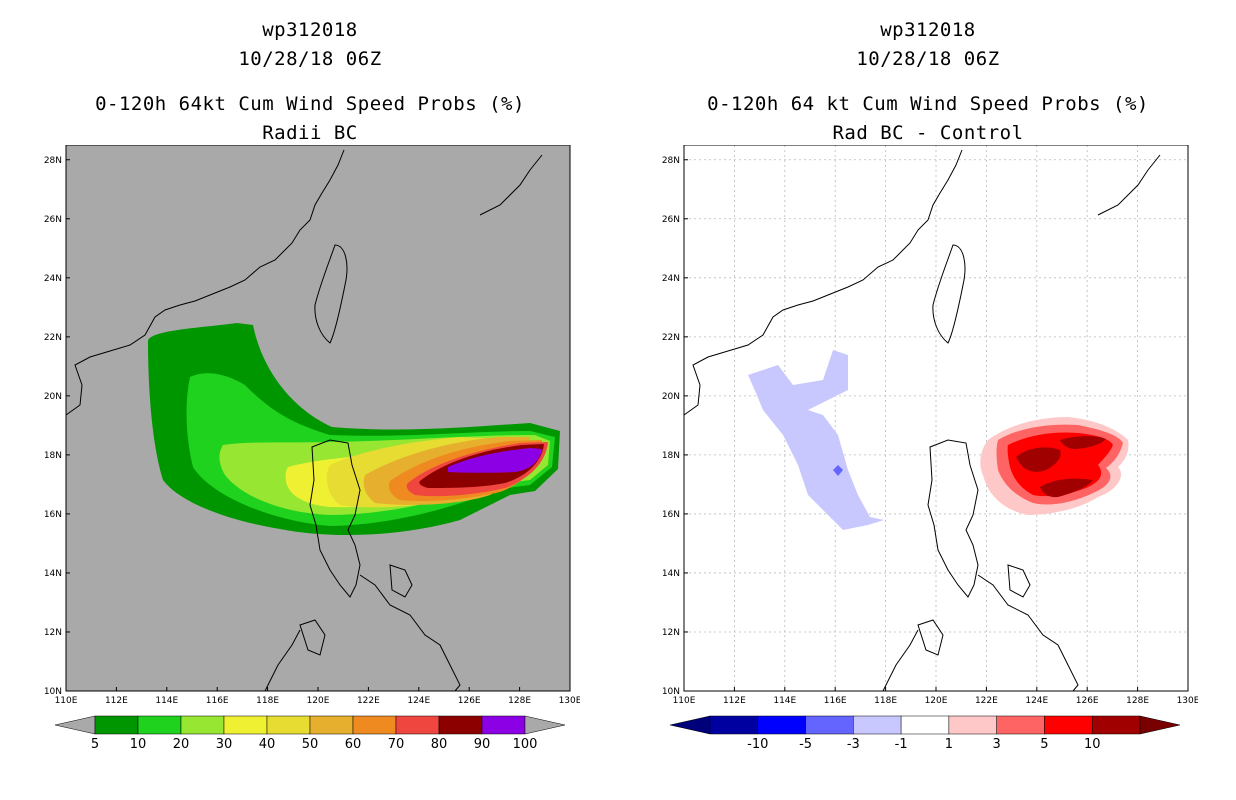 The image size is (1236, 800). Describe the element at coordinates (1028, 633) in the screenshot. I see `visayas` at that location.